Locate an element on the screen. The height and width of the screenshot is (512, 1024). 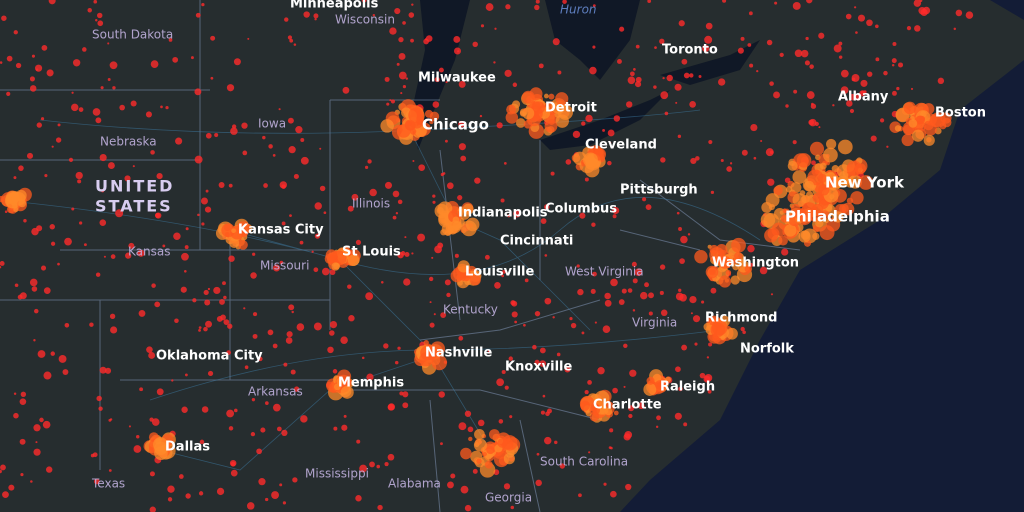
label: Raleigh is located at coordinates (687, 387).